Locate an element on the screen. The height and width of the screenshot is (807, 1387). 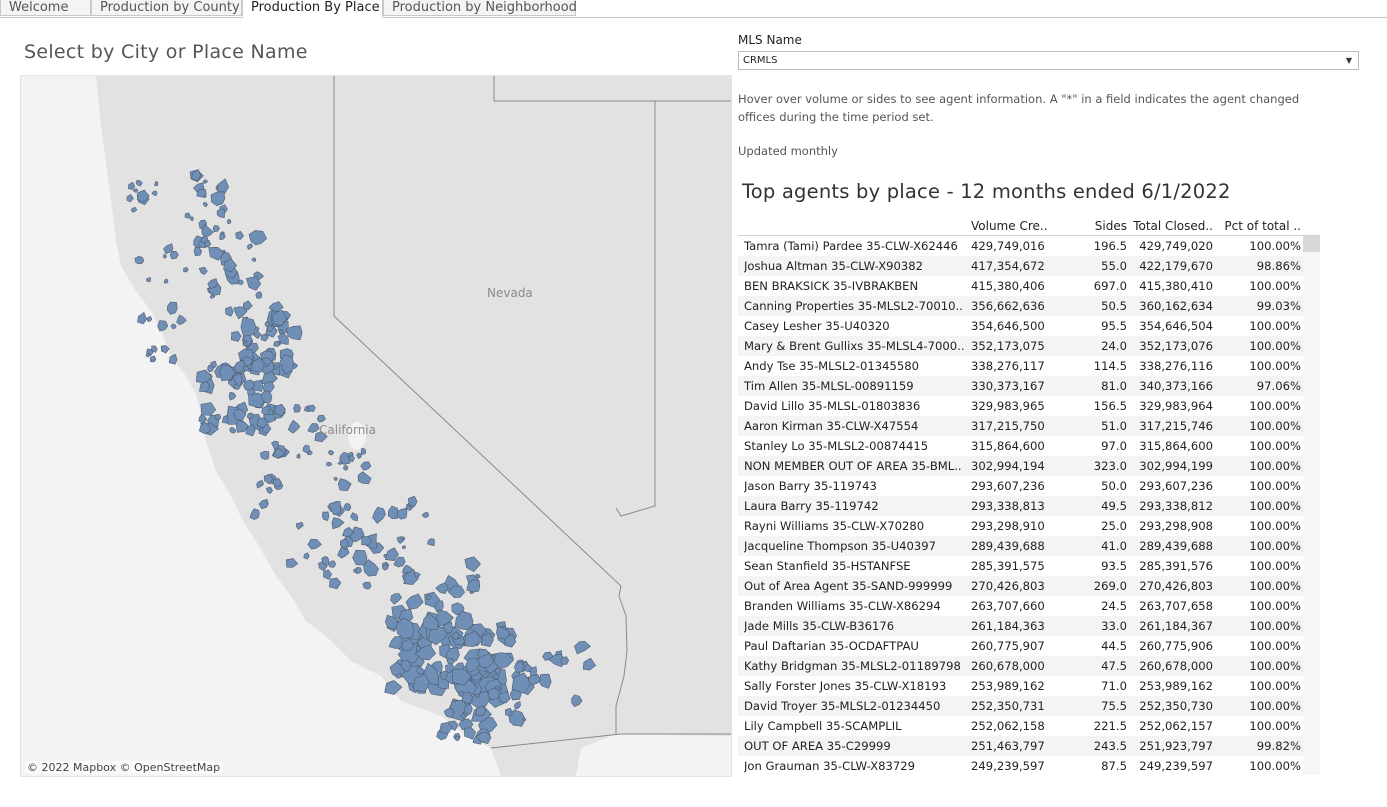
column-header-pct-of-total: Pct of total .. is located at coordinates (1262, 226).